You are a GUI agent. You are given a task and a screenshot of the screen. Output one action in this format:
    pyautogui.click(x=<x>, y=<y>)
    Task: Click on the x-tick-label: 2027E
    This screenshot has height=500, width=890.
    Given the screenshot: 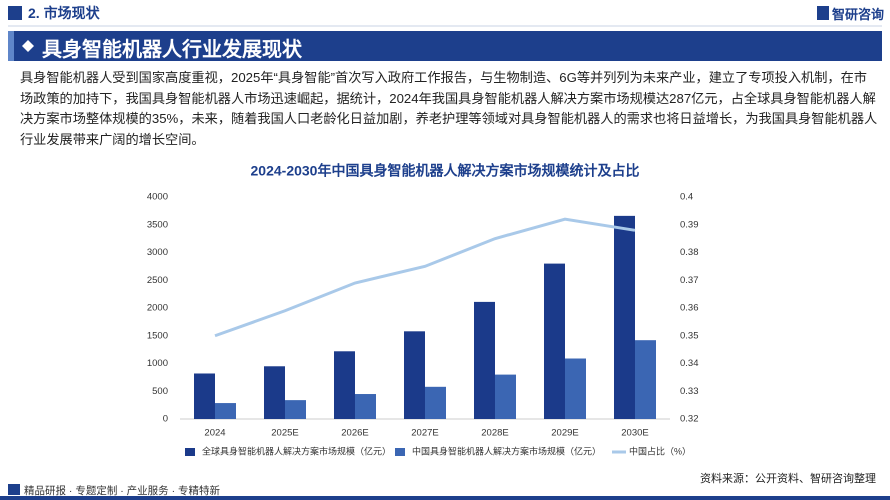 What is the action you would take?
    pyautogui.click(x=424, y=433)
    